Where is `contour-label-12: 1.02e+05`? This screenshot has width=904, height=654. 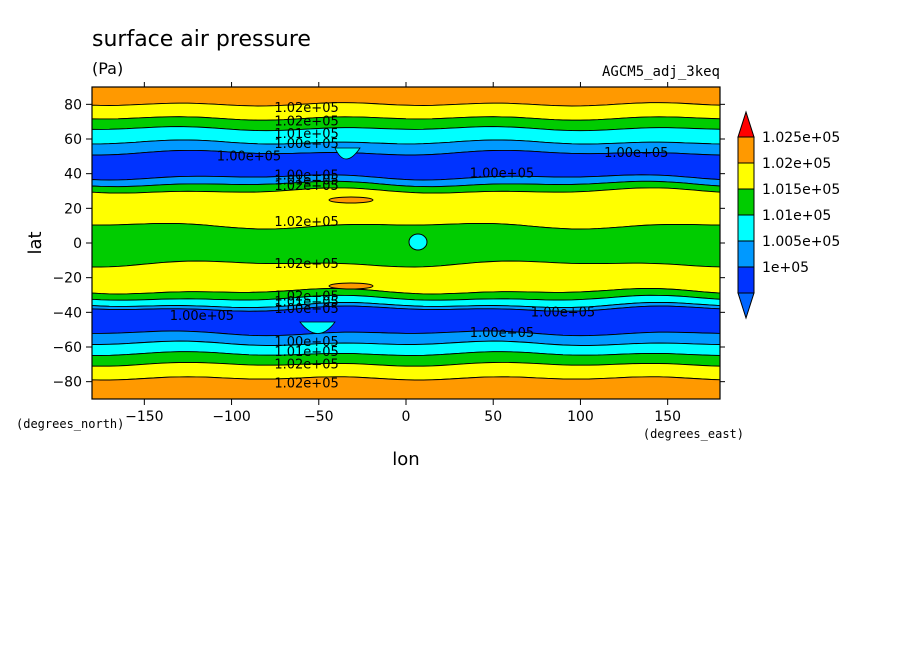
contour-label-12: 1.02e+05 is located at coordinates (306, 297).